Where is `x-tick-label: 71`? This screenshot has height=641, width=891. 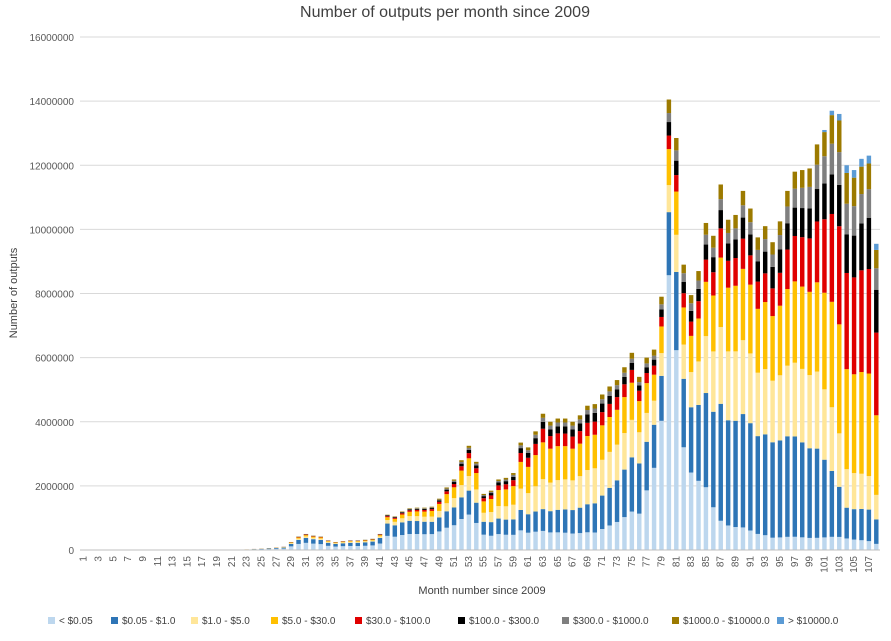 x-tick-label: 71 is located at coordinates (602, 562).